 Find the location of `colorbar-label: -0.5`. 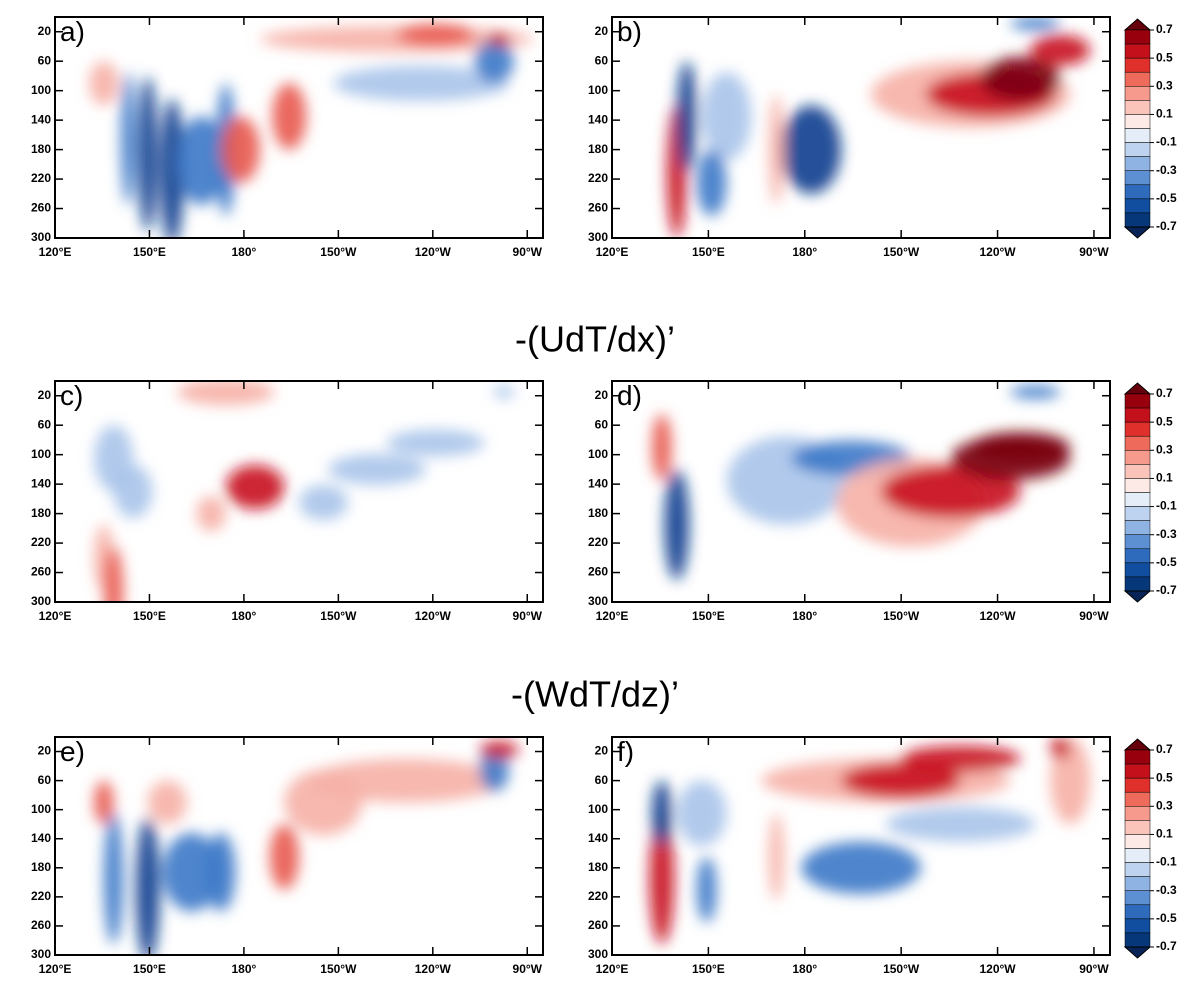

colorbar-label: -0.5 is located at coordinates (1166, 918).